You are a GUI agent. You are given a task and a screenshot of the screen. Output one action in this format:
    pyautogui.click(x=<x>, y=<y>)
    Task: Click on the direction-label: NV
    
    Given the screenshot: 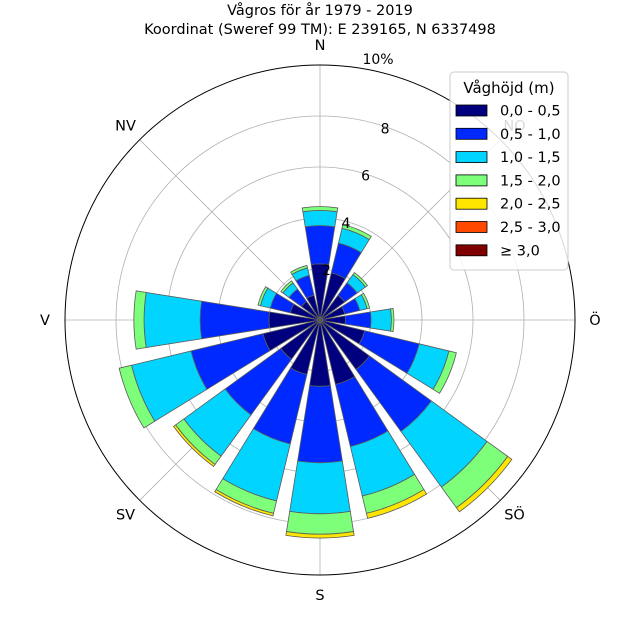 What is the action you would take?
    pyautogui.click(x=125, y=127)
    